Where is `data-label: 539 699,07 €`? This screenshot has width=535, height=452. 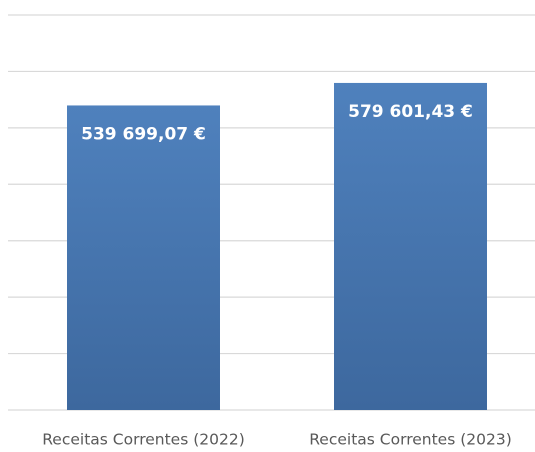
data-label: 539 699,07 € is located at coordinates (143, 134).